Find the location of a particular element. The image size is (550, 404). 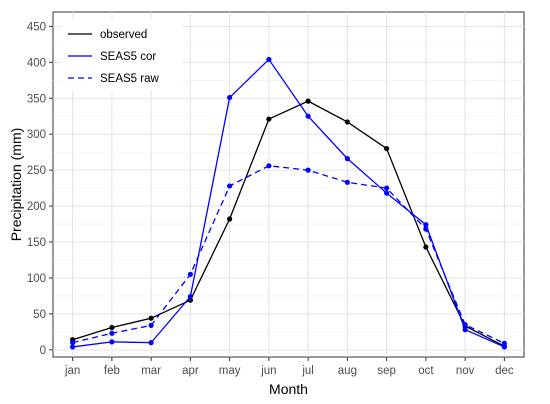

y-axis: 0 50 100 150 200 250 300 350 400 450 is located at coordinates (40, 189).